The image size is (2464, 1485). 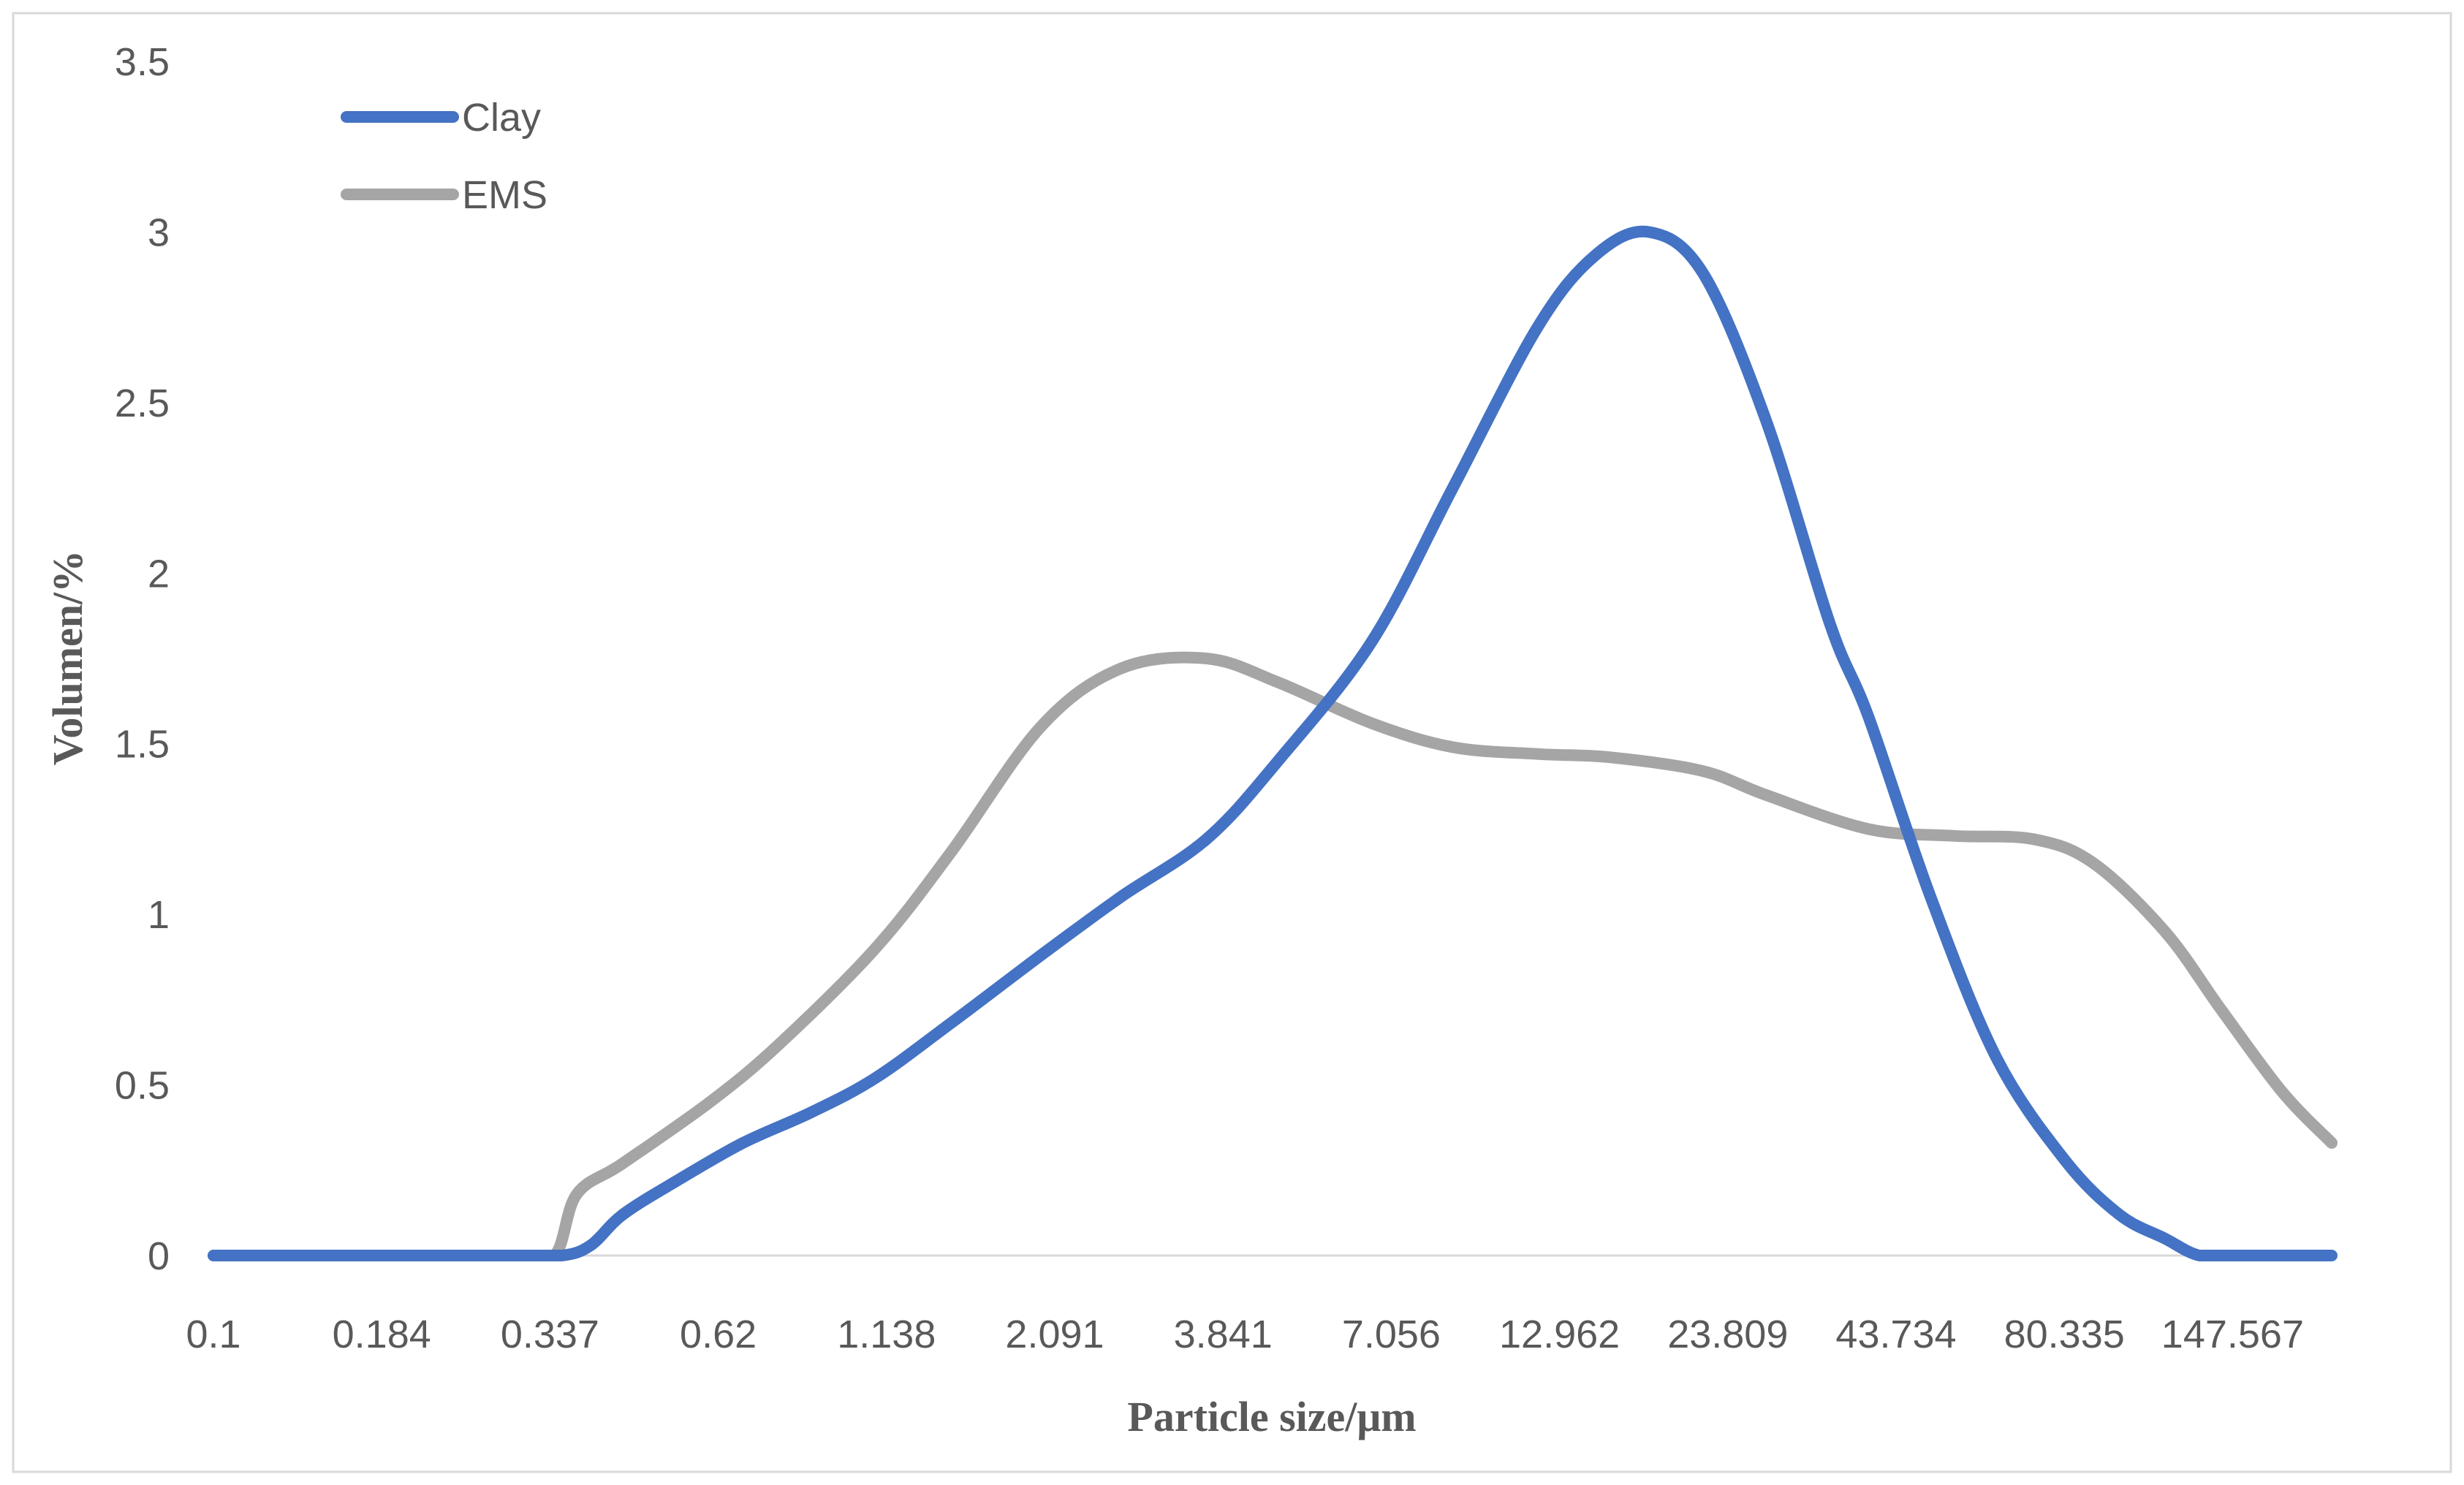 I want to click on x-tick-label: 23.809, so click(x=1727, y=1335).